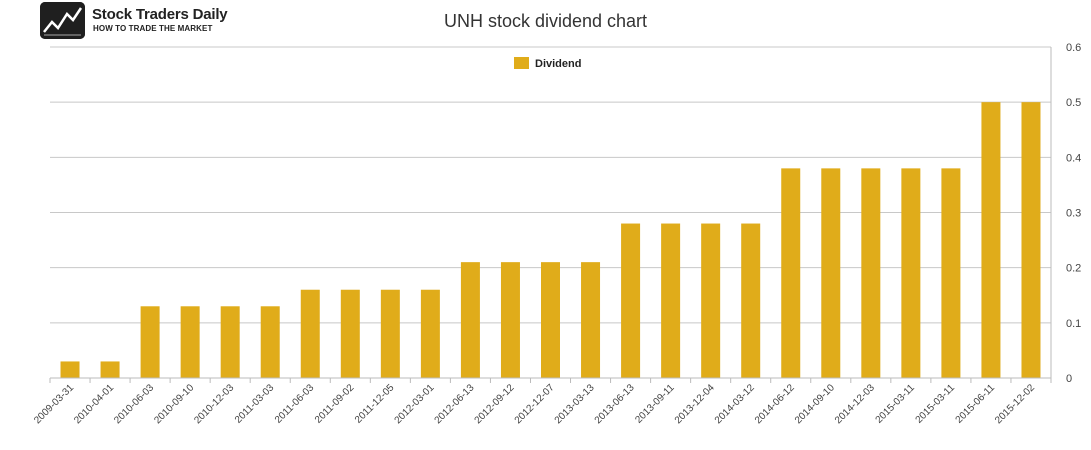 This screenshot has width=1091, height=450. I want to click on x-tick-label: 2010-06-03, so click(134, 404).